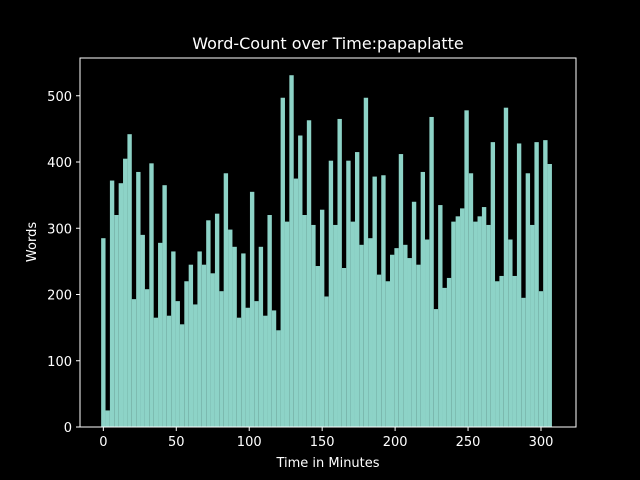 Image resolution: width=640 pixels, height=480 pixels. What do you see at coordinates (68, 428) in the screenshot?
I see `y-tick-label: 0` at bounding box center [68, 428].